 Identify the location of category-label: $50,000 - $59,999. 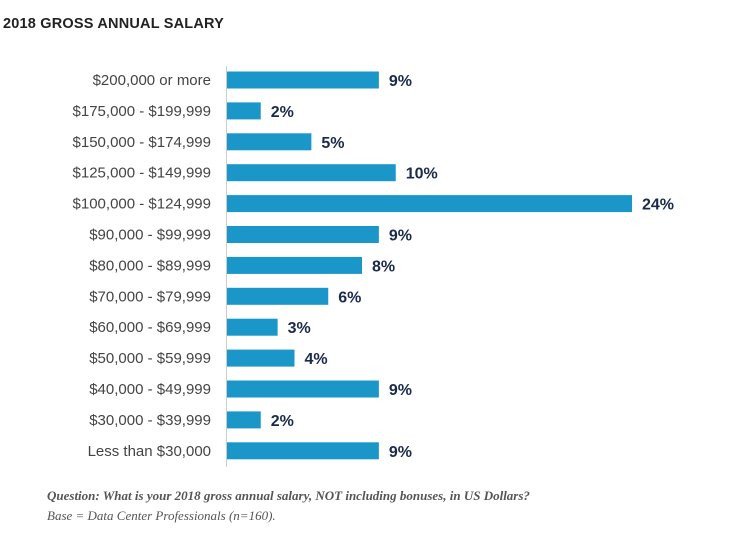
(150, 358).